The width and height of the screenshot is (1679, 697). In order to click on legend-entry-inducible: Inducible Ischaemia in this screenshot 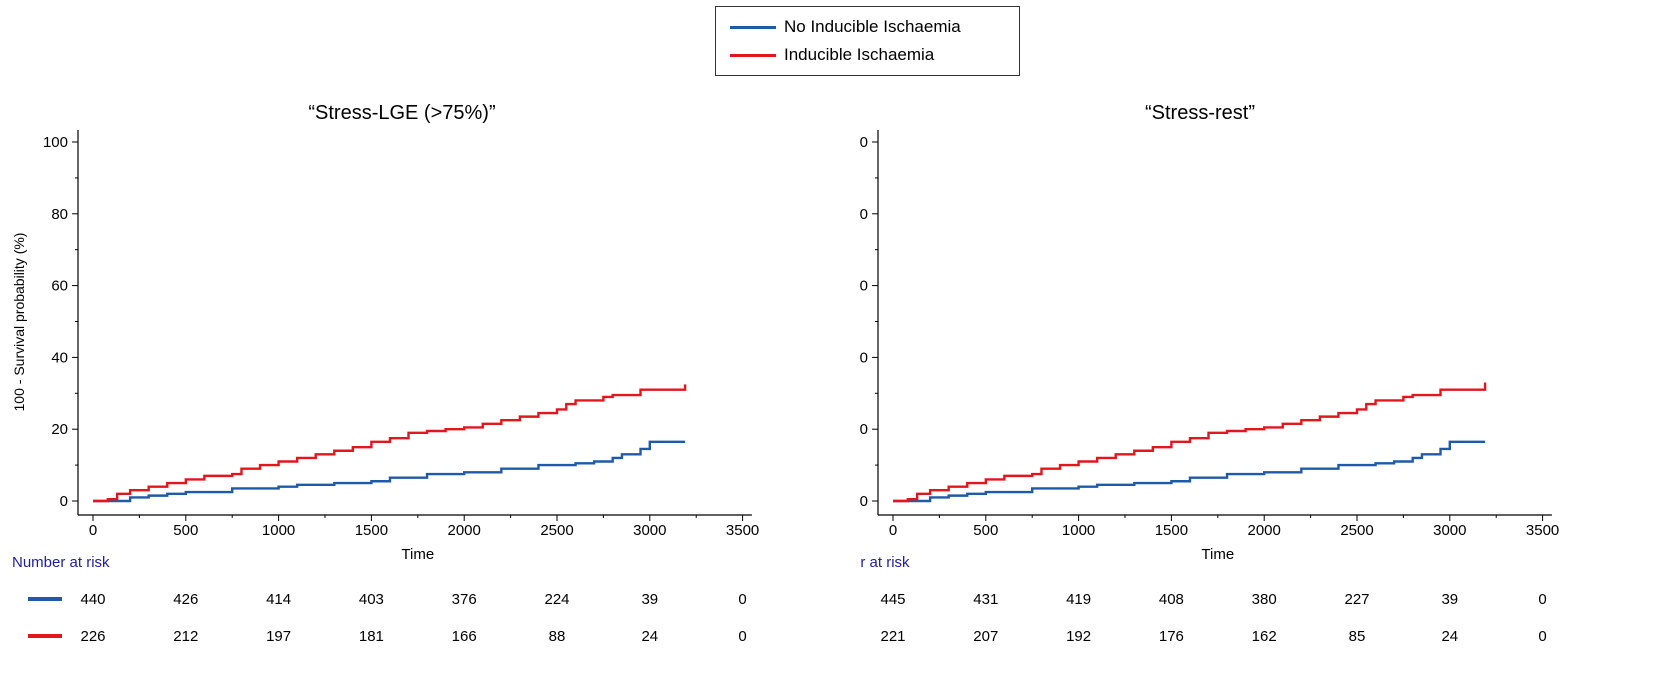, I will do `click(832, 55)`.